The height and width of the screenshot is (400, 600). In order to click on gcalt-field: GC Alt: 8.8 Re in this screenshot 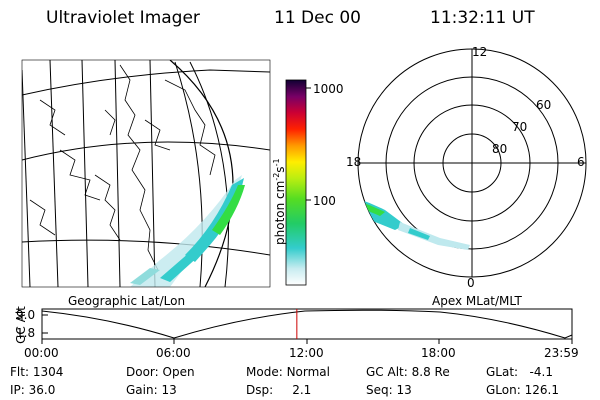, I will do `click(408, 372)`.